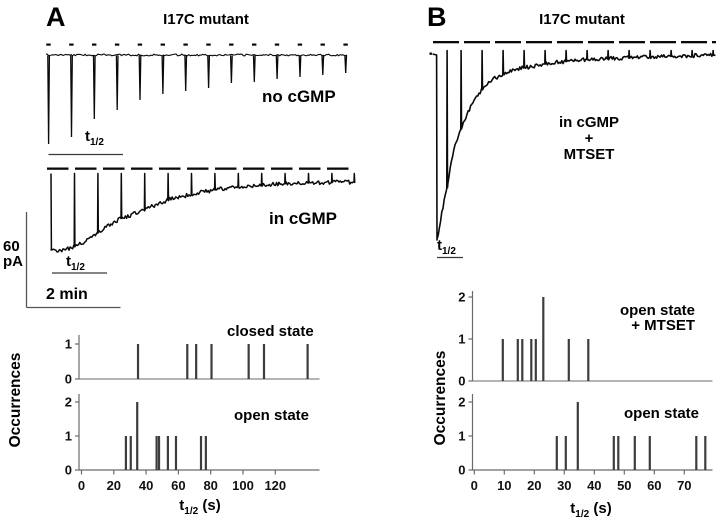 This screenshot has height=530, width=720. I want to click on hist-a-x-tick-label: 120, so click(275, 485).